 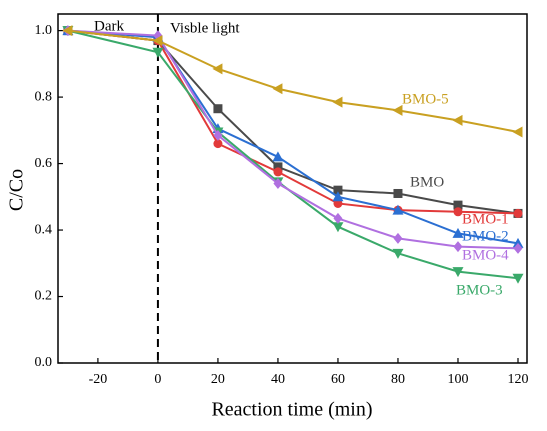 I want to click on x-tick-label: 20, so click(x=218, y=379).